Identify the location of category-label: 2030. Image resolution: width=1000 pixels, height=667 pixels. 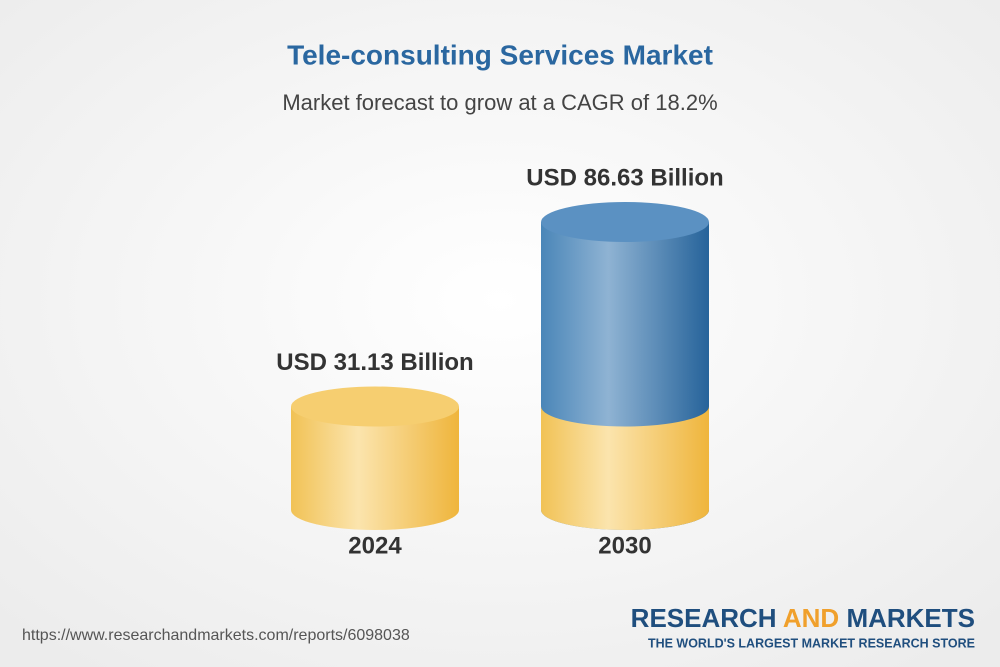
(624, 545).